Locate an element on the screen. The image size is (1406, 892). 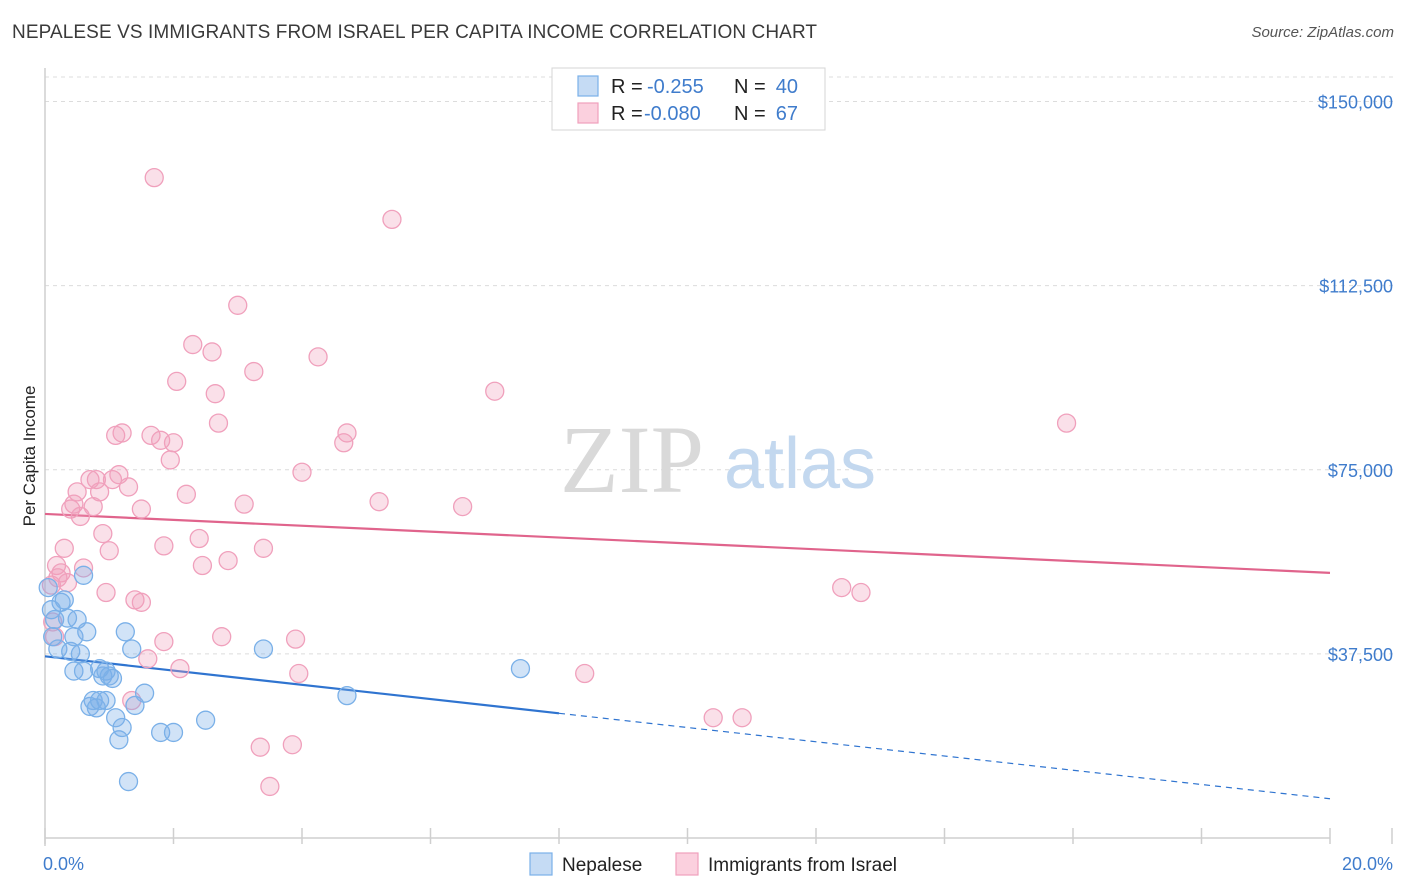
top-legend: R = -0.255 N = 40 R = -0.080 N = 67 is located at coordinates (688, 99).